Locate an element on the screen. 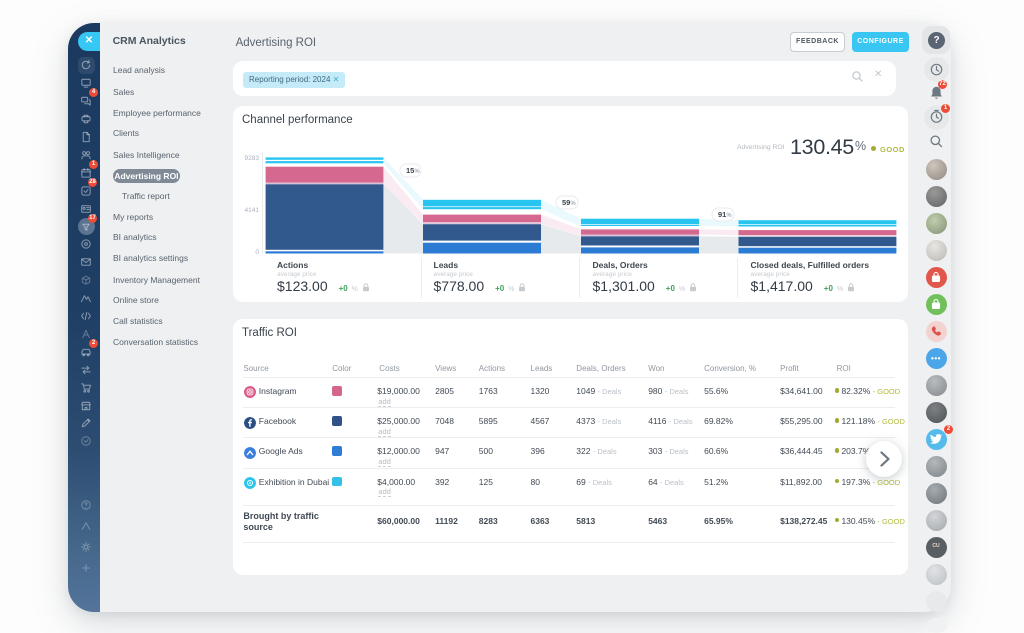 This screenshot has width=1024, height=633. svg-text: 0 is located at coordinates (257, 252).